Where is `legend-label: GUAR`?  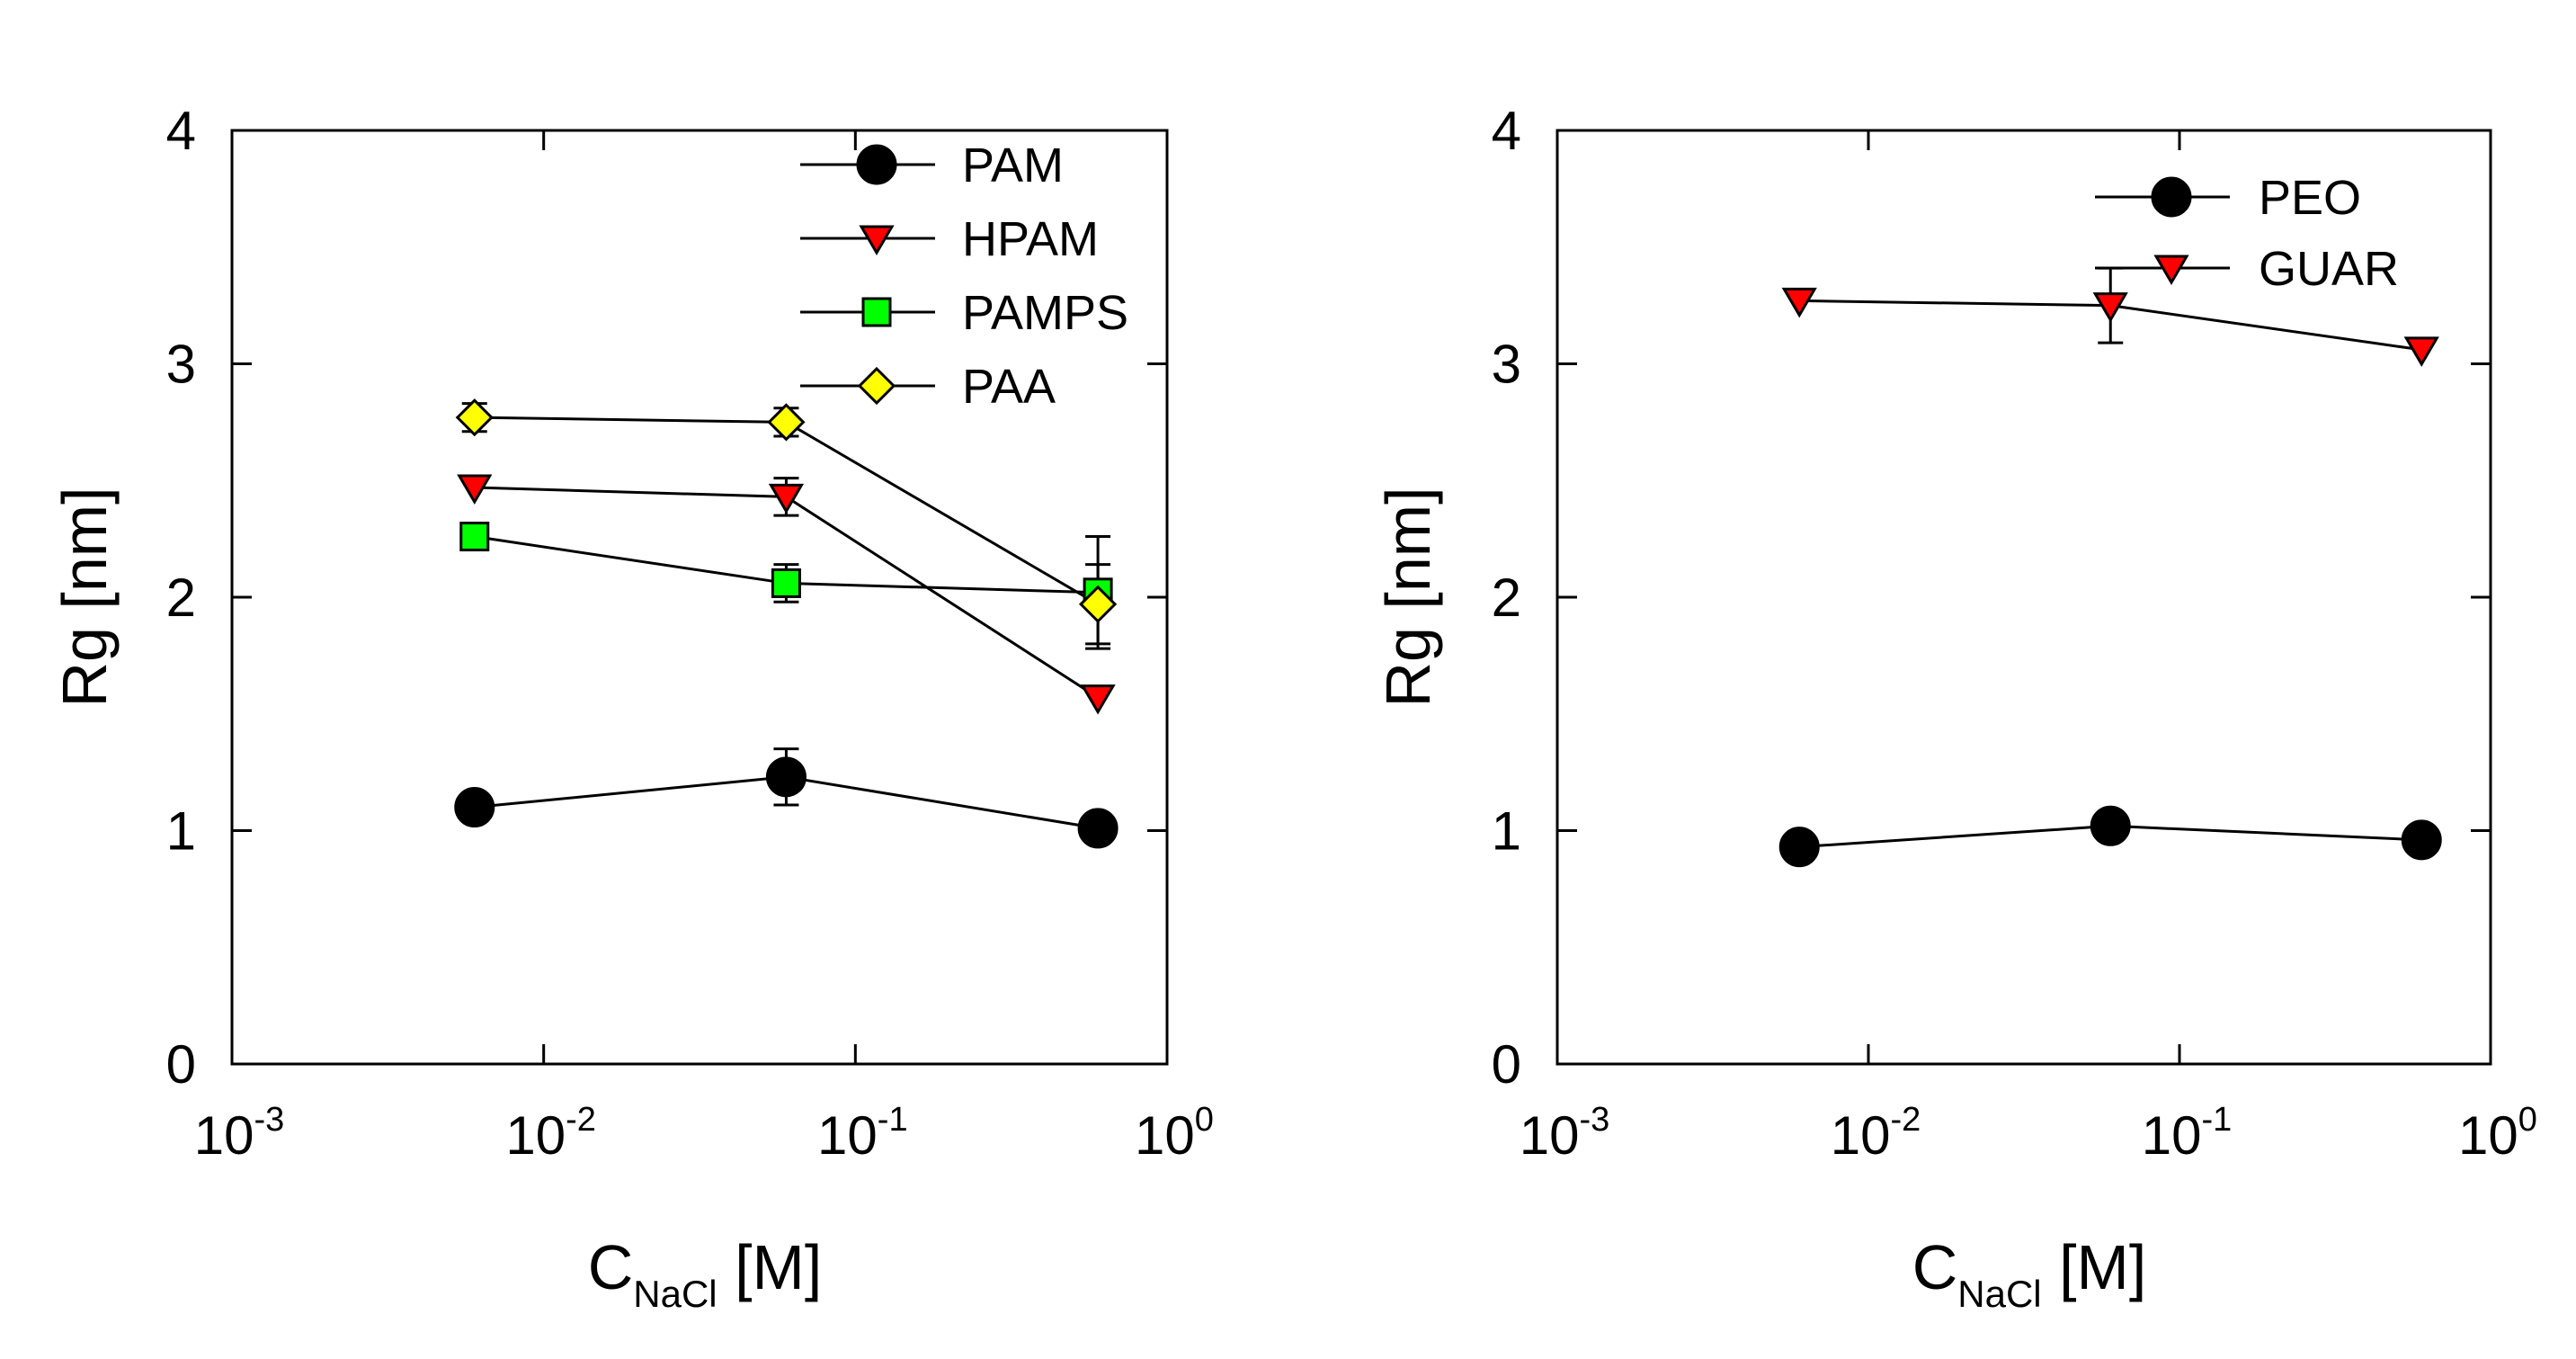 legend-label: GUAR is located at coordinates (2329, 269).